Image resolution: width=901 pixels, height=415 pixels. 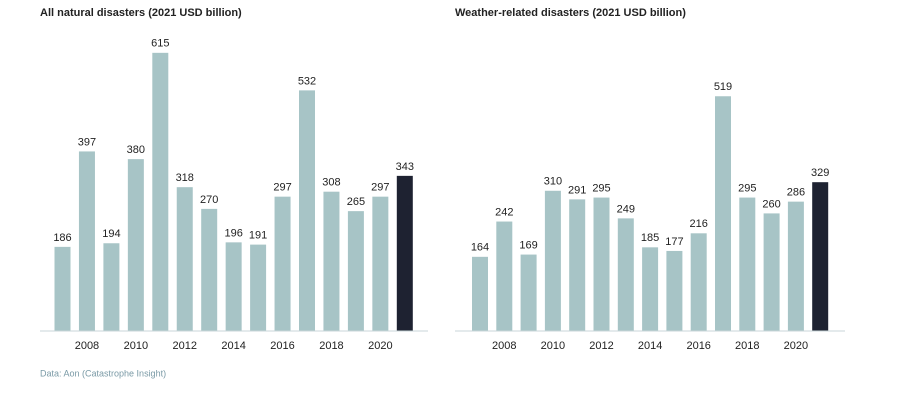 What do you see at coordinates (233, 233) in the screenshot?
I see `data-label: 196` at bounding box center [233, 233].